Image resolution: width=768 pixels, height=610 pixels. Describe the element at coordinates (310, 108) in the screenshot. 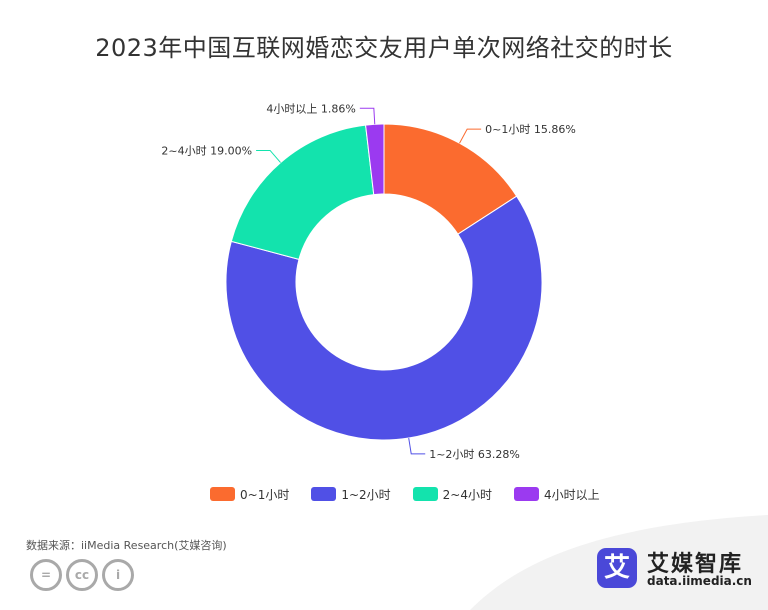

I see `data-label-3: 4小时以上 1.86%` at that location.